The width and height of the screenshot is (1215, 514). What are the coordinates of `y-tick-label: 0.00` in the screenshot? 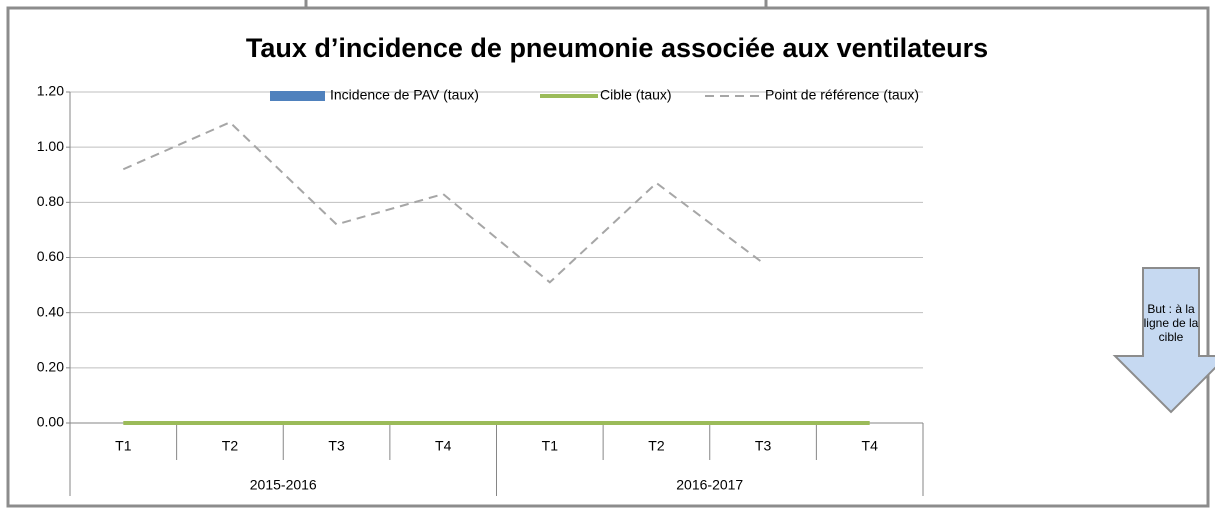 It's located at (50, 422).